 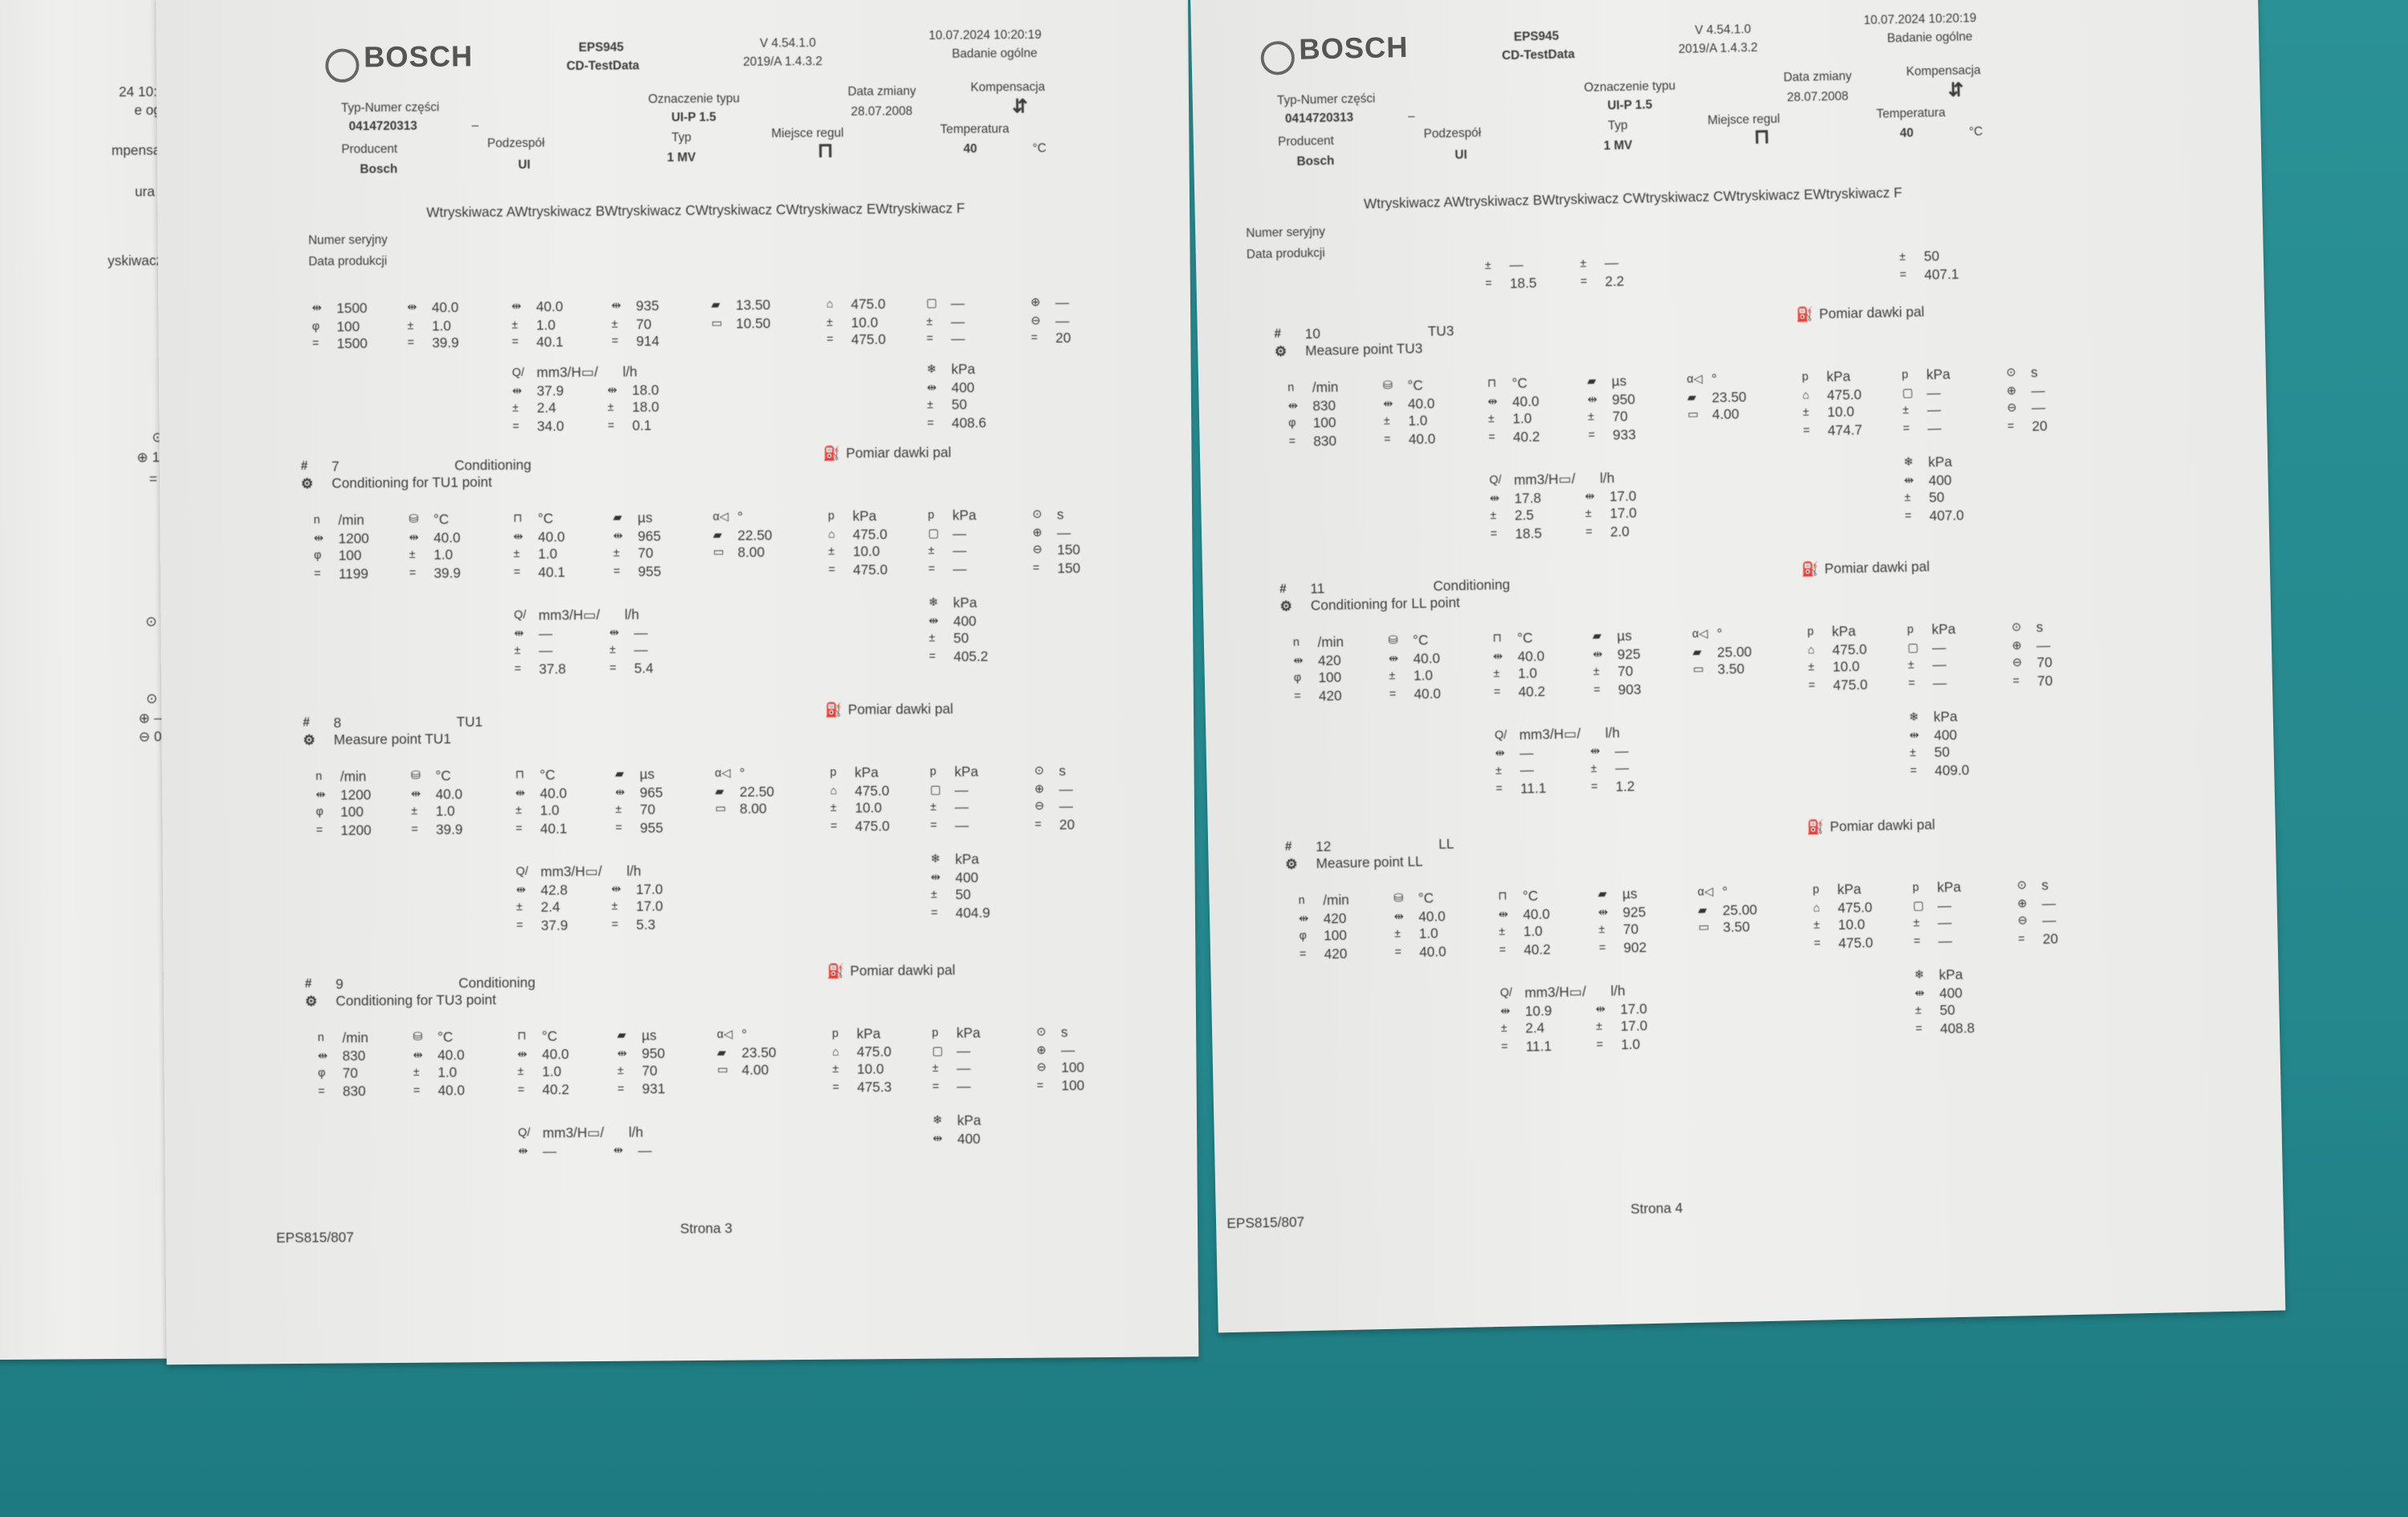 What do you see at coordinates (1324, 422) in the screenshot?
I see `cell-value: 100` at bounding box center [1324, 422].